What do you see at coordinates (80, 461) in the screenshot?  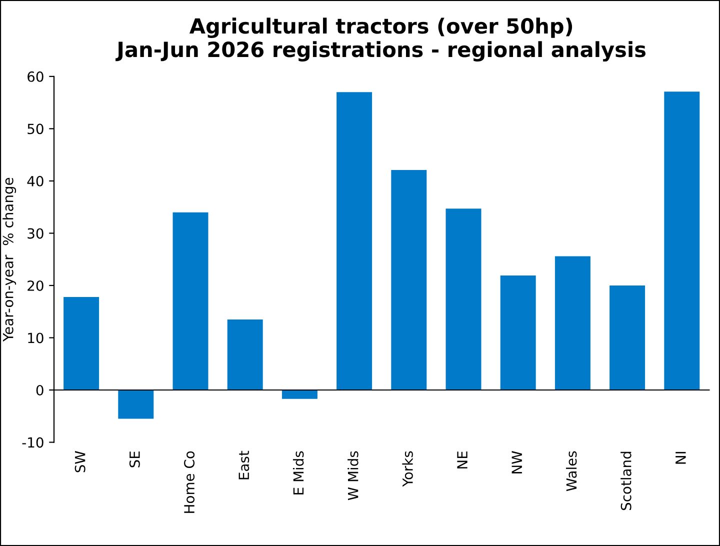 I see `x-tick-label: SW` at bounding box center [80, 461].